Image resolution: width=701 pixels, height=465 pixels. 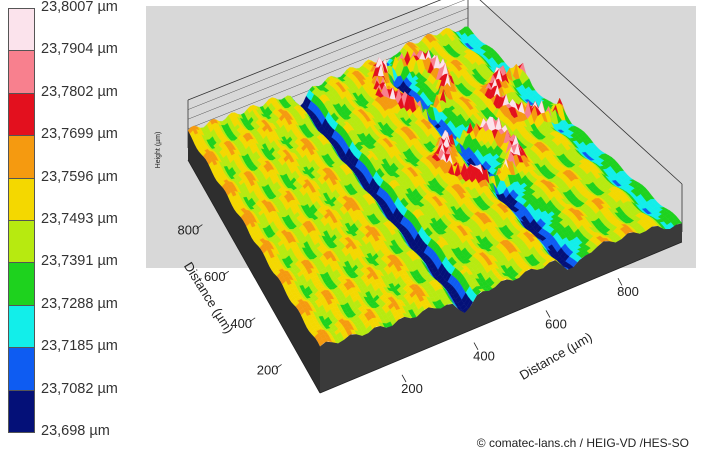 I want to click on colorbar-tick-label: 23,7596 µm, so click(x=79, y=176).